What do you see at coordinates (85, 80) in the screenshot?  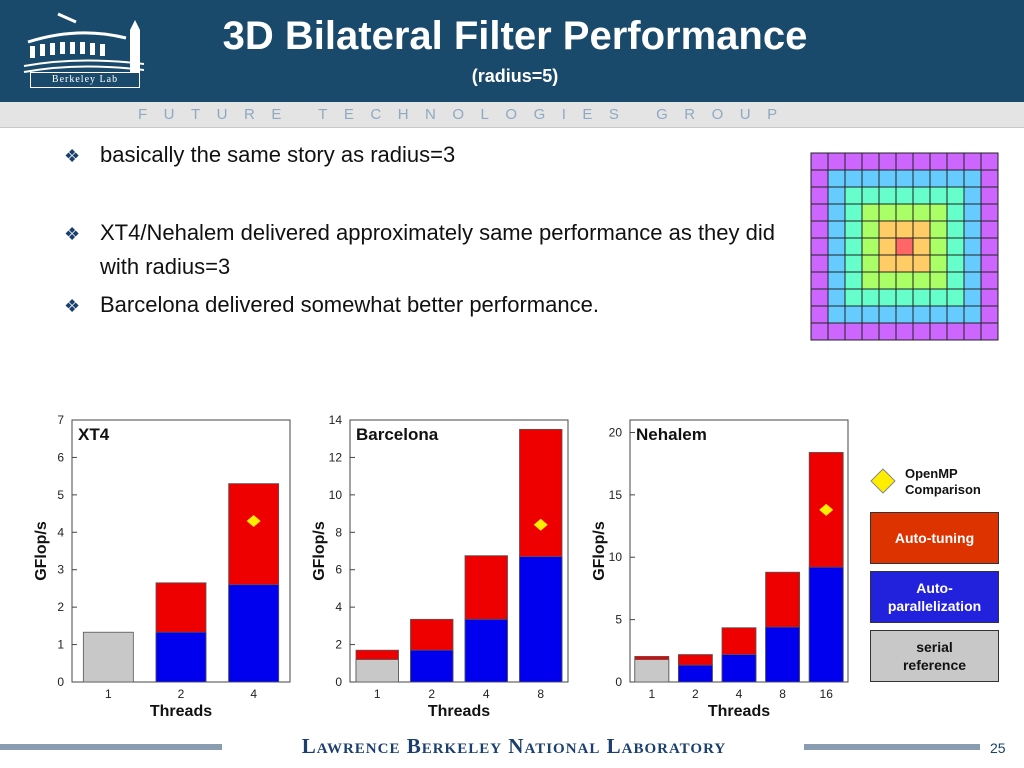 I see `logo-text: Berkeley Lab` at bounding box center [85, 80].